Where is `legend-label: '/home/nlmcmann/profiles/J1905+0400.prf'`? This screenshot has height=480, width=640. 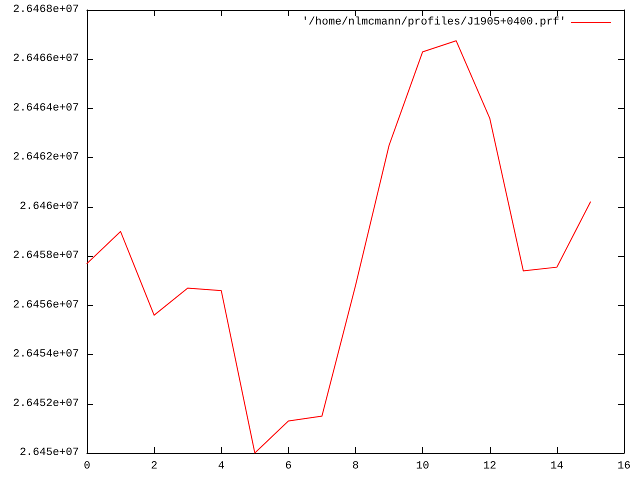 legend-label: '/home/nlmcmann/profiles/J1905+0400.prf' is located at coordinates (434, 22).